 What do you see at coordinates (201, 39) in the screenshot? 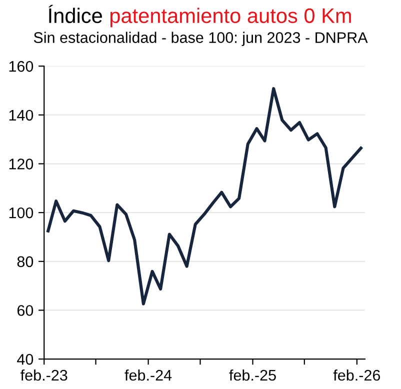
I see `chart-subtitle: Sin estacionalidad - base 100: jun 2023 - DNPRA` at bounding box center [201, 39].